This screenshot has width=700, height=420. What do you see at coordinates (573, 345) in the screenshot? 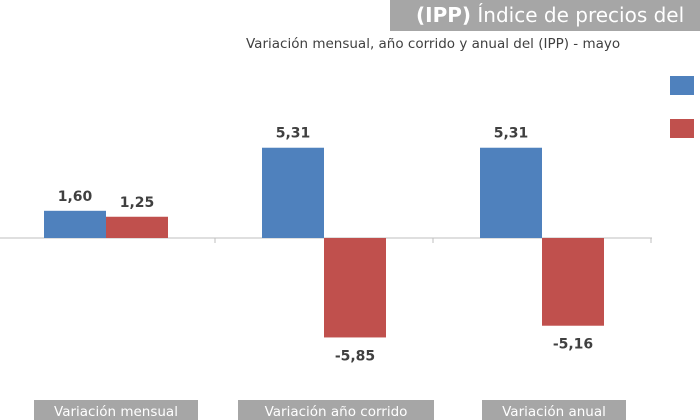
I see `data-label-s1-c2: -5,16` at bounding box center [573, 345].